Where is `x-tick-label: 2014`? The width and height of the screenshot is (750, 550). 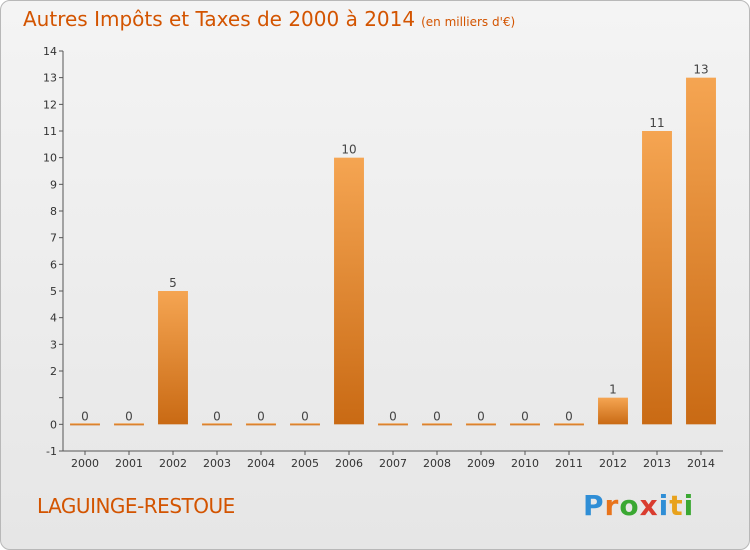 x-tick-label: 2014 is located at coordinates (701, 463).